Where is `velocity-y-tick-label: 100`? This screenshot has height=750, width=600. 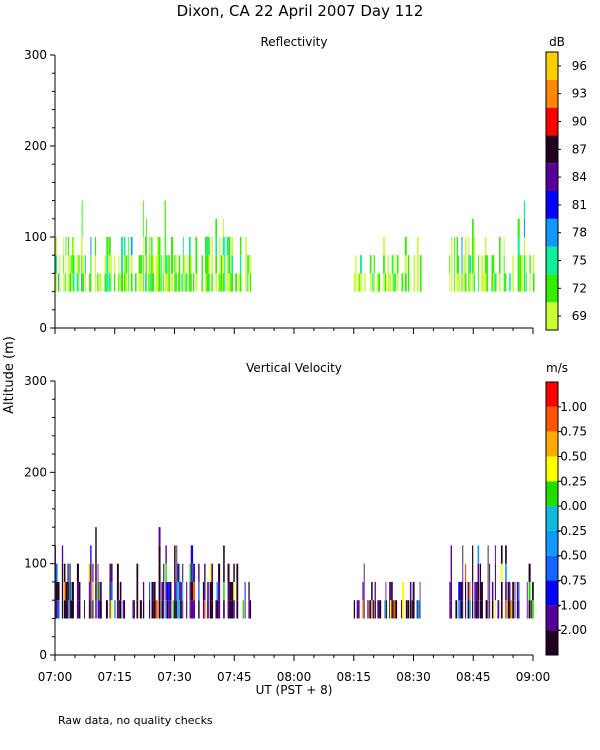 velocity-y-tick-label: 100 is located at coordinates (35, 564).